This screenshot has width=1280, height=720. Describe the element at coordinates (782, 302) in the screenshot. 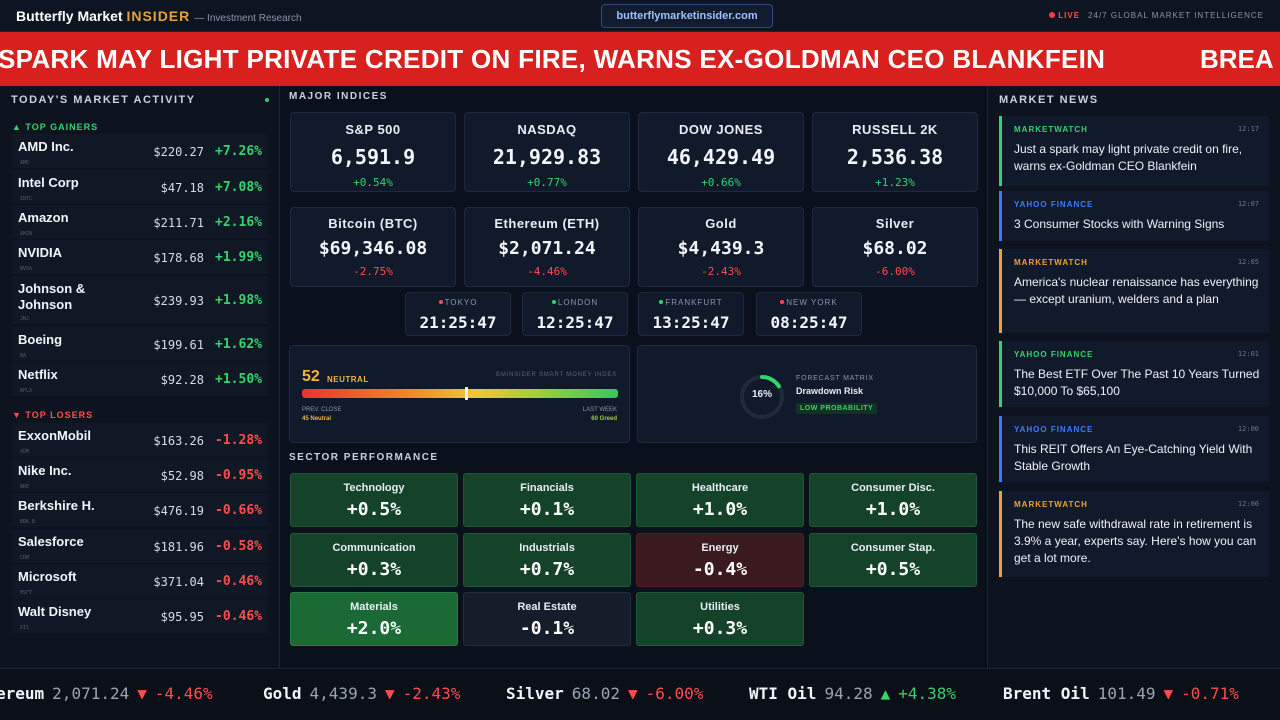

I see `clock-status-dot-icon` at that location.